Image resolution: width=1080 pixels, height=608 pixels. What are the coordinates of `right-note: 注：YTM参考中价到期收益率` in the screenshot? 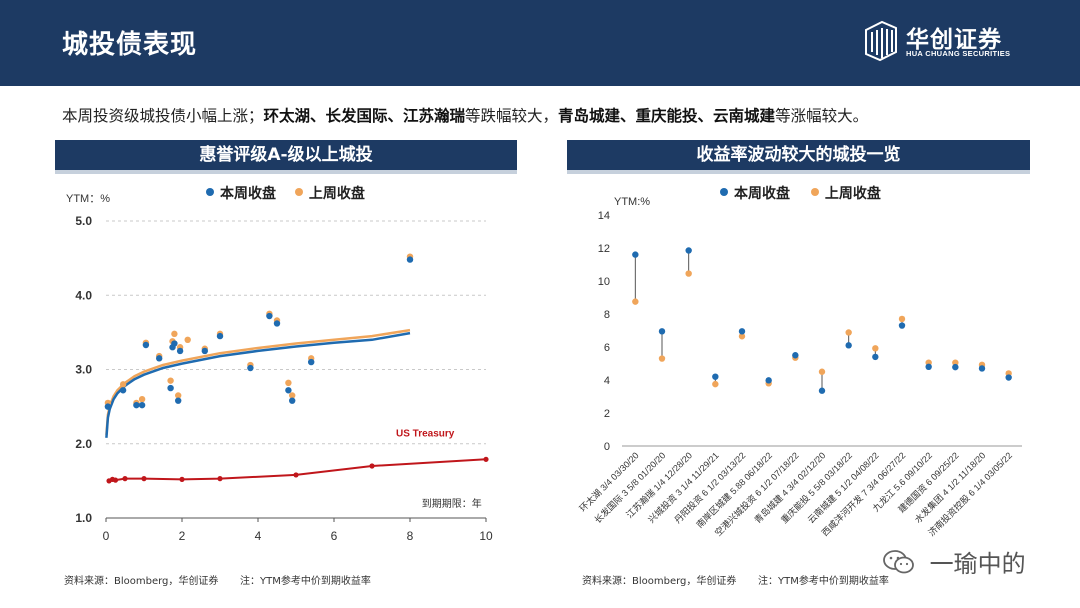 It's located at (823, 581).